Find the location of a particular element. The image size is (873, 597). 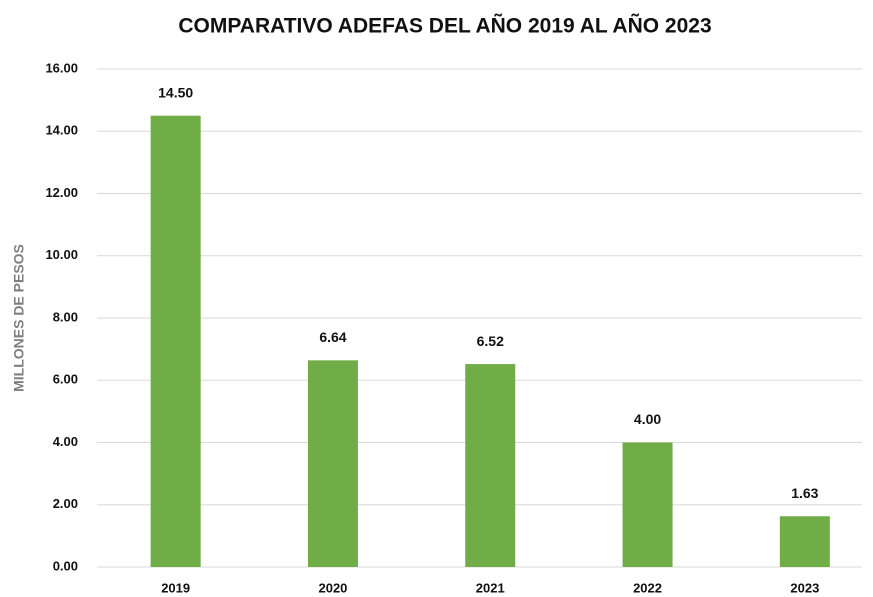

value-label: 4.00 is located at coordinates (647, 419).